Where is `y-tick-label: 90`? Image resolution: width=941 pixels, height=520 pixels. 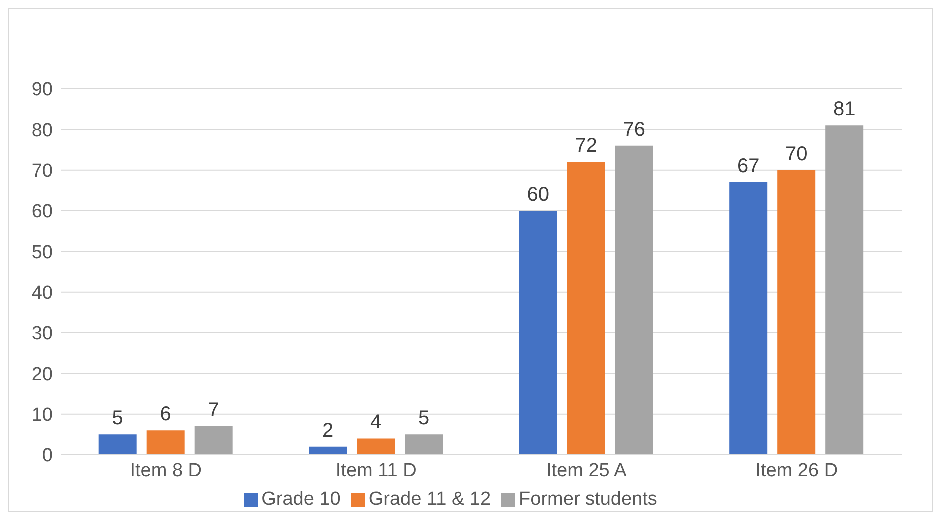 y-tick-label: 90 is located at coordinates (42, 90).